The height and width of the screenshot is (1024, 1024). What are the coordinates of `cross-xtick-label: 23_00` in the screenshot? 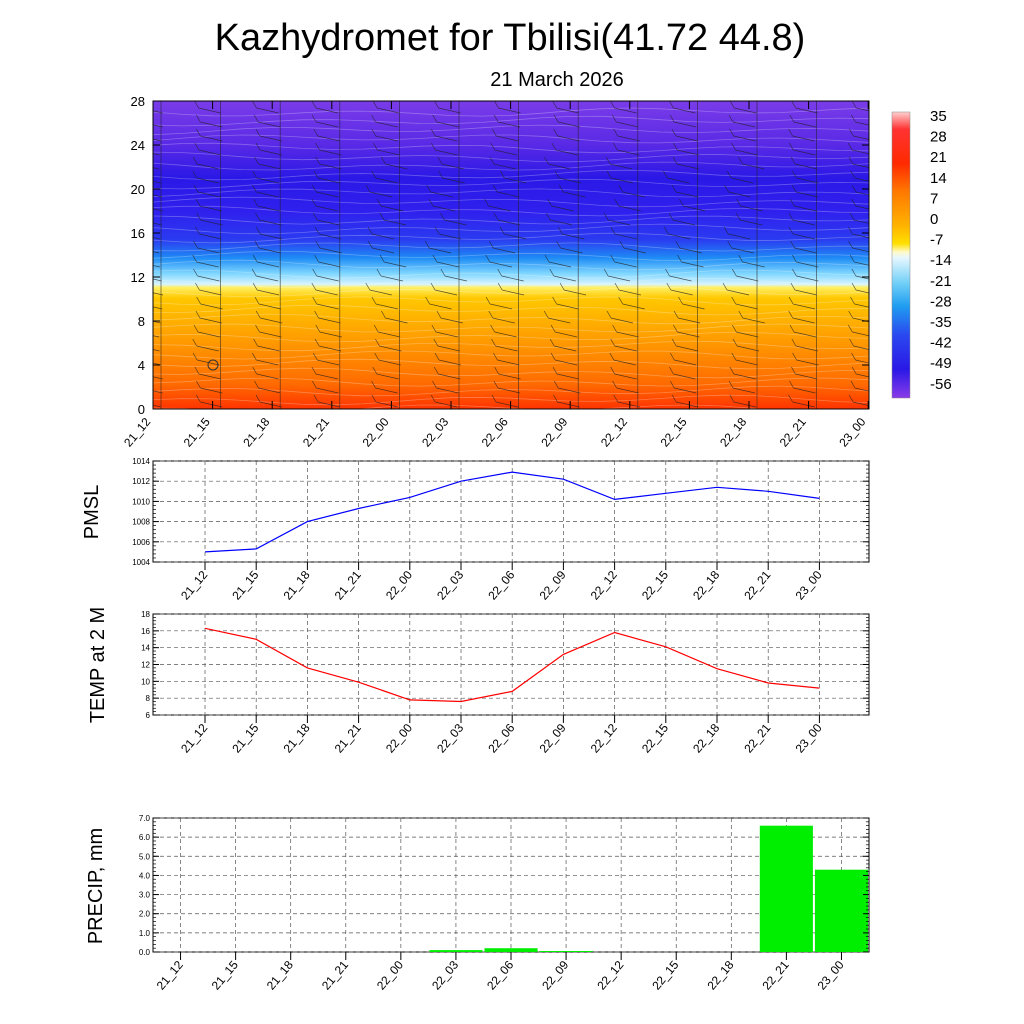 It's located at (852, 432).